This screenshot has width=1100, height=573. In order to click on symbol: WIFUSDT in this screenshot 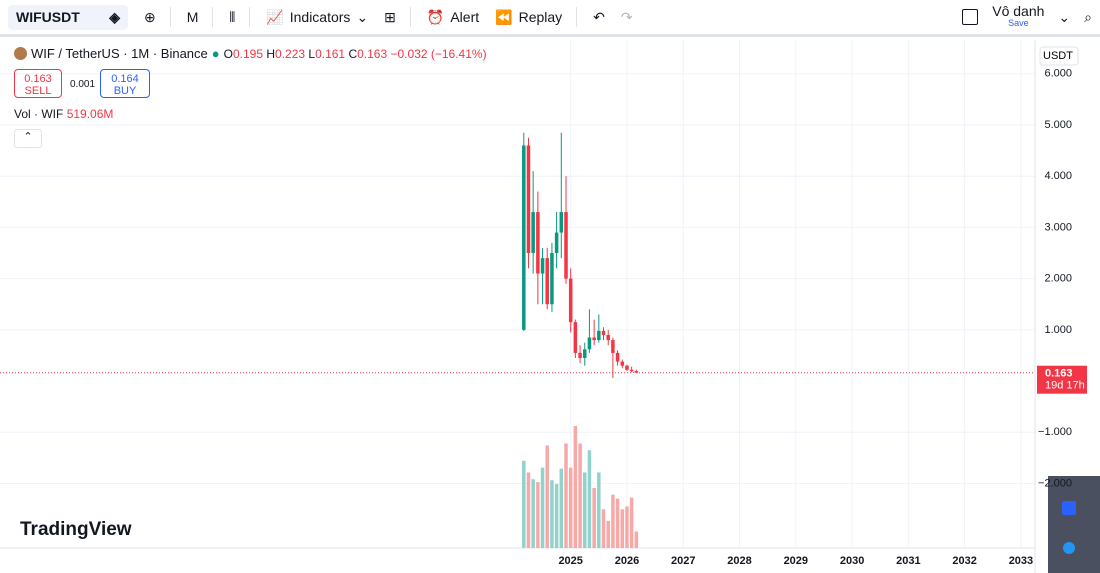, I will do `click(48, 16)`.